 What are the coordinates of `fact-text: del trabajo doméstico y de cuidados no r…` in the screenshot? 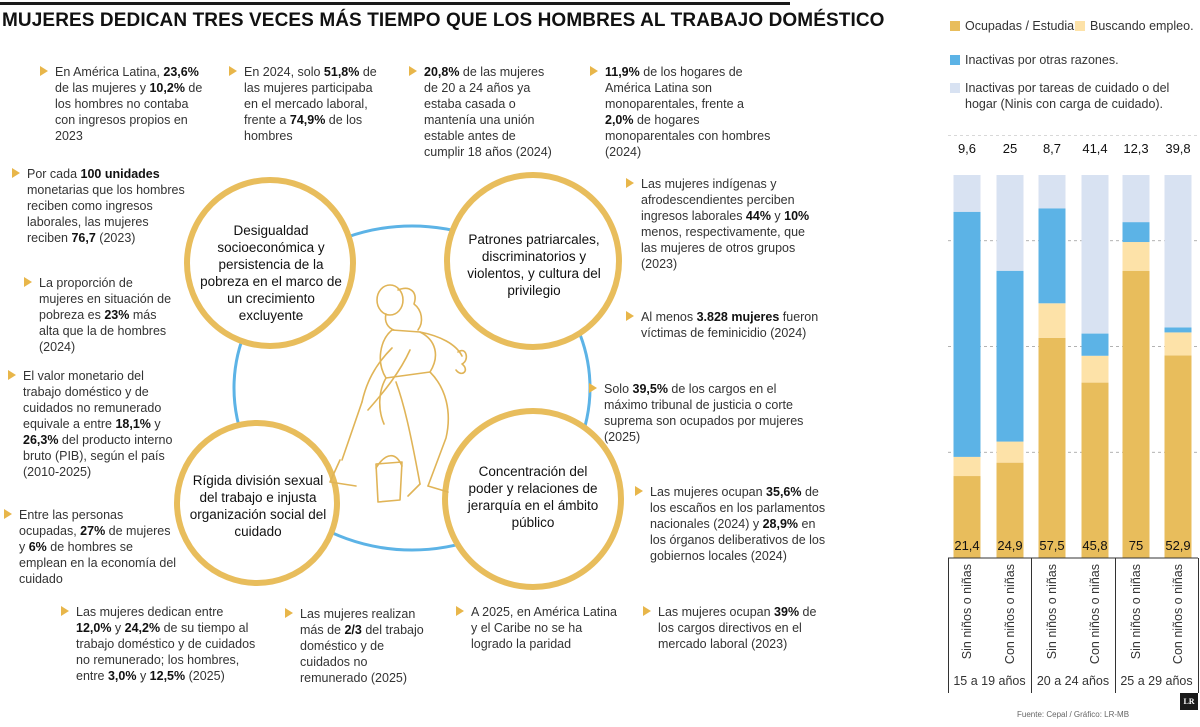 It's located at (362, 654).